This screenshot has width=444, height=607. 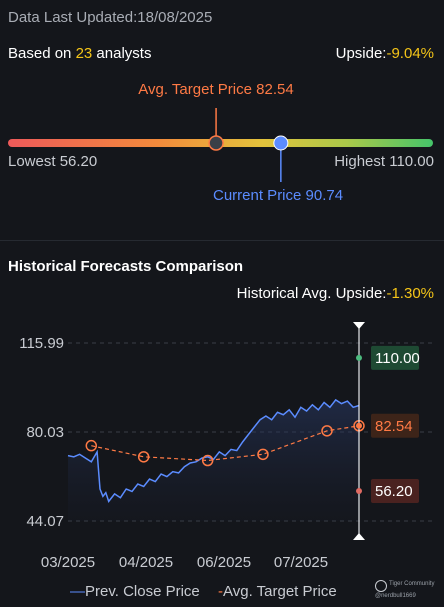 I want to click on avg-target-points, so click(x=225, y=443).